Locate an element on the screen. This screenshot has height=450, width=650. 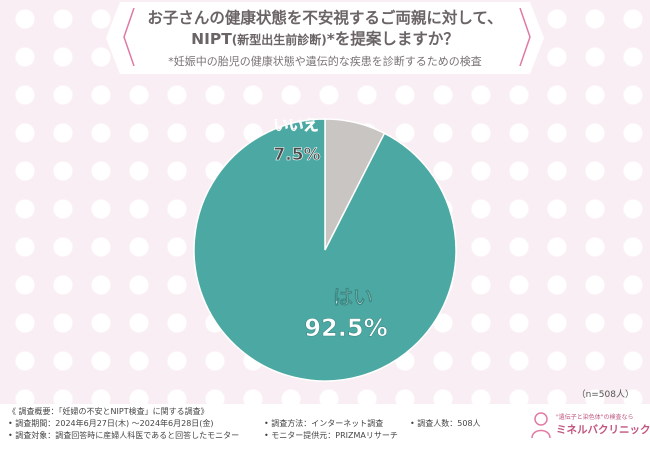
pie-label-no: いいえ is located at coordinates (295, 125).